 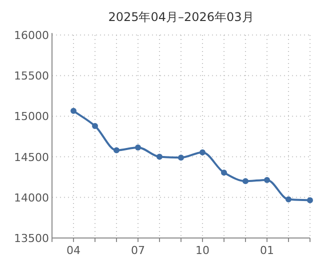 I want to click on x-tick-label: 04, so click(x=73, y=250).